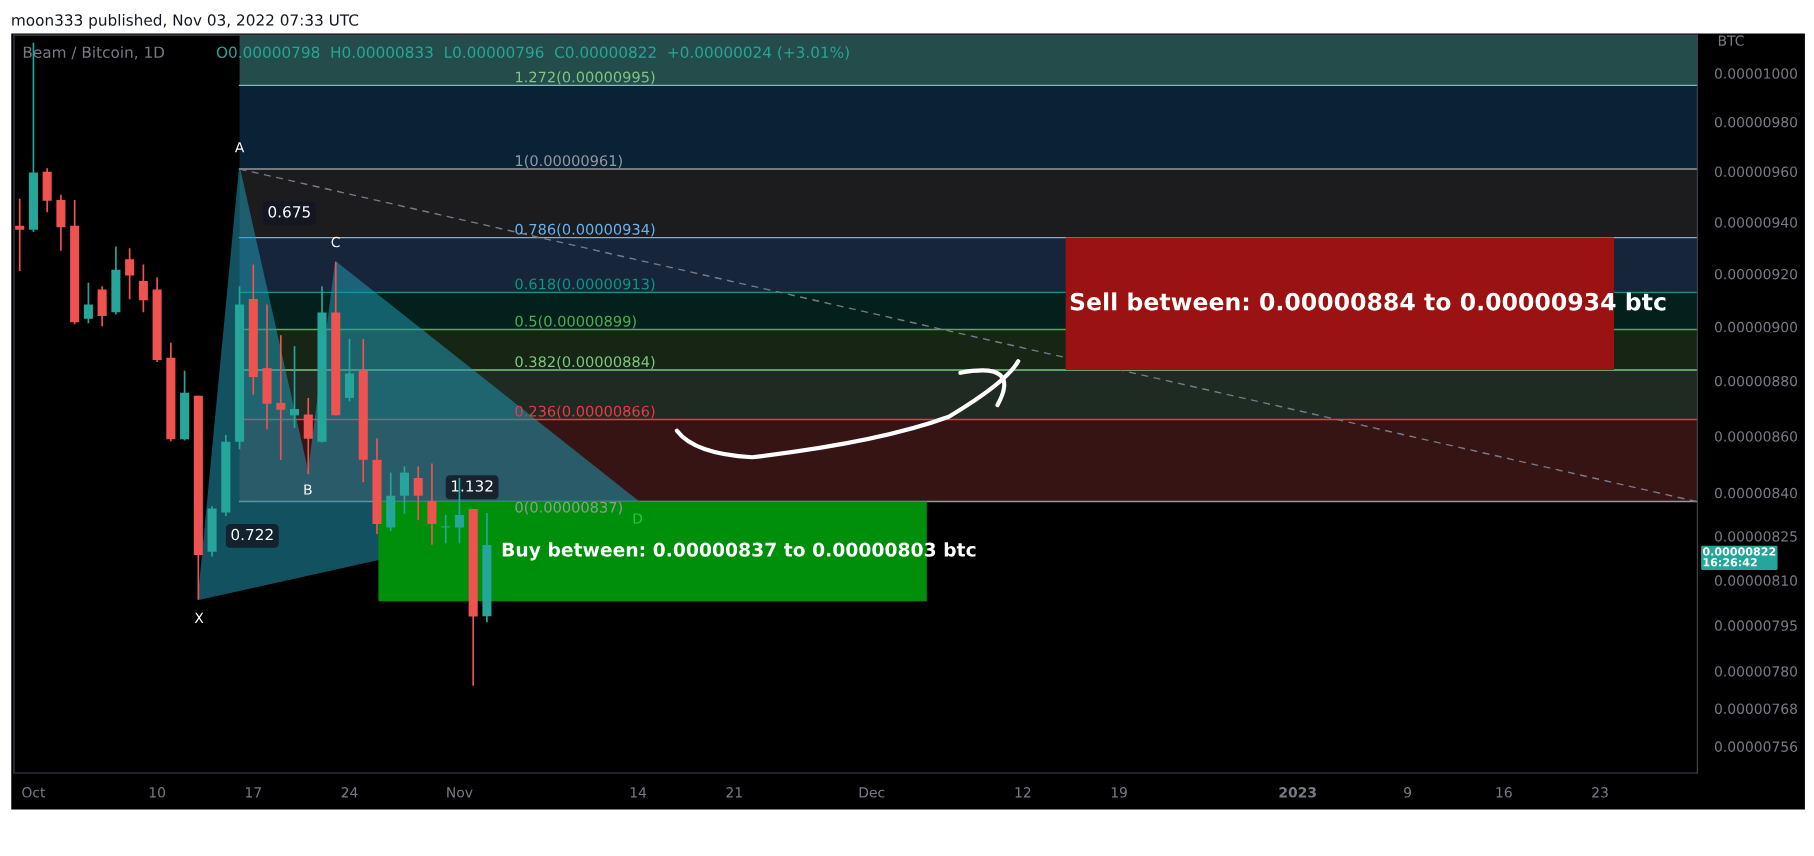  I want to click on annotation: 0.675, so click(289, 212).